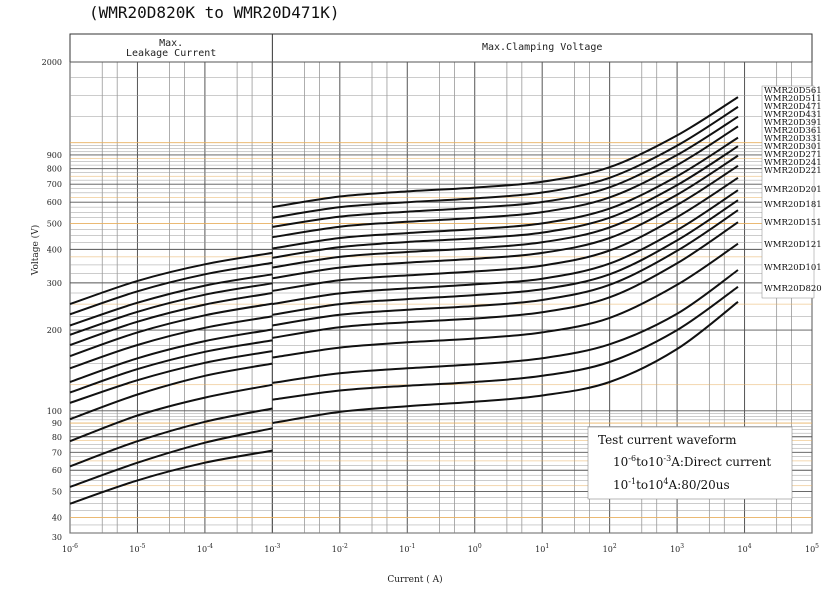  I want to click on series-line-clamping-WMR20D511K, so click(505, 162).